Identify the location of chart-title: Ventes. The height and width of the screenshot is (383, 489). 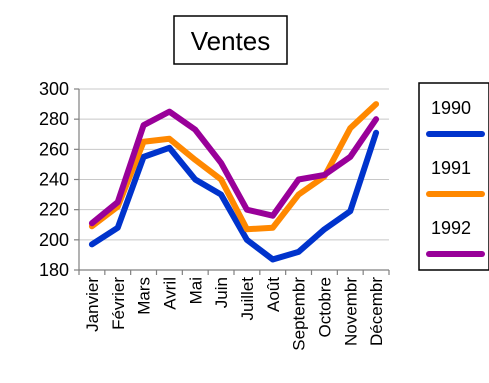
(231, 41).